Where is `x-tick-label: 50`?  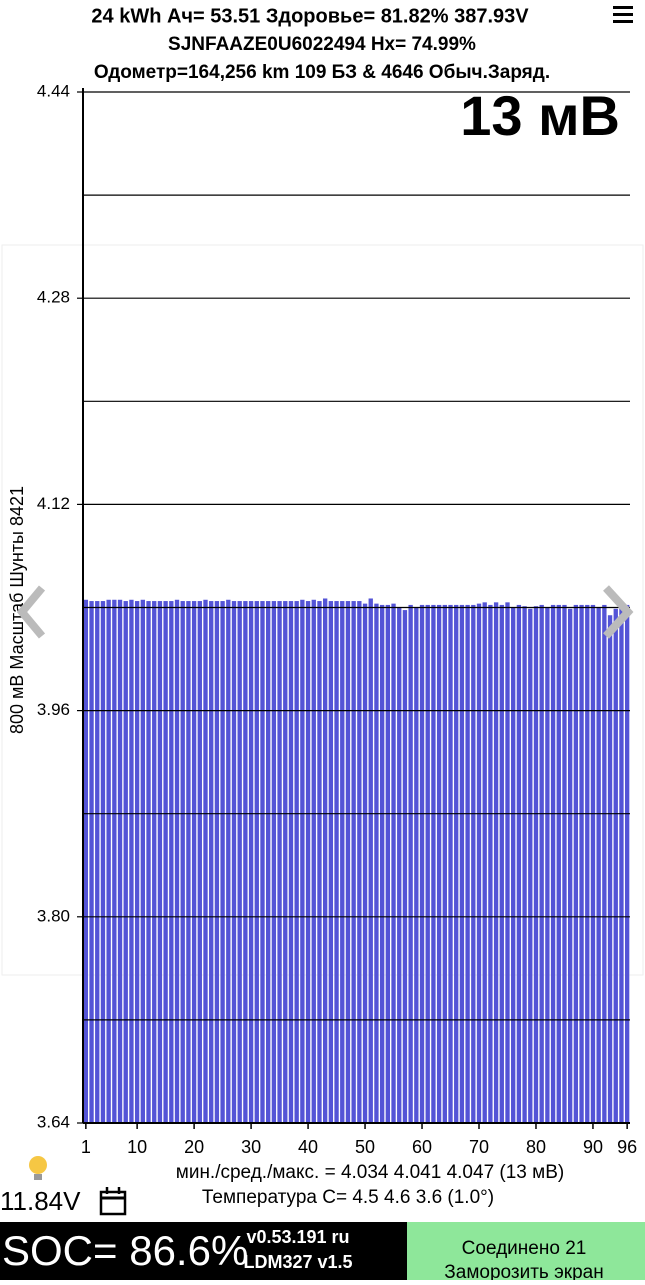
x-tick-label: 50 is located at coordinates (365, 1147).